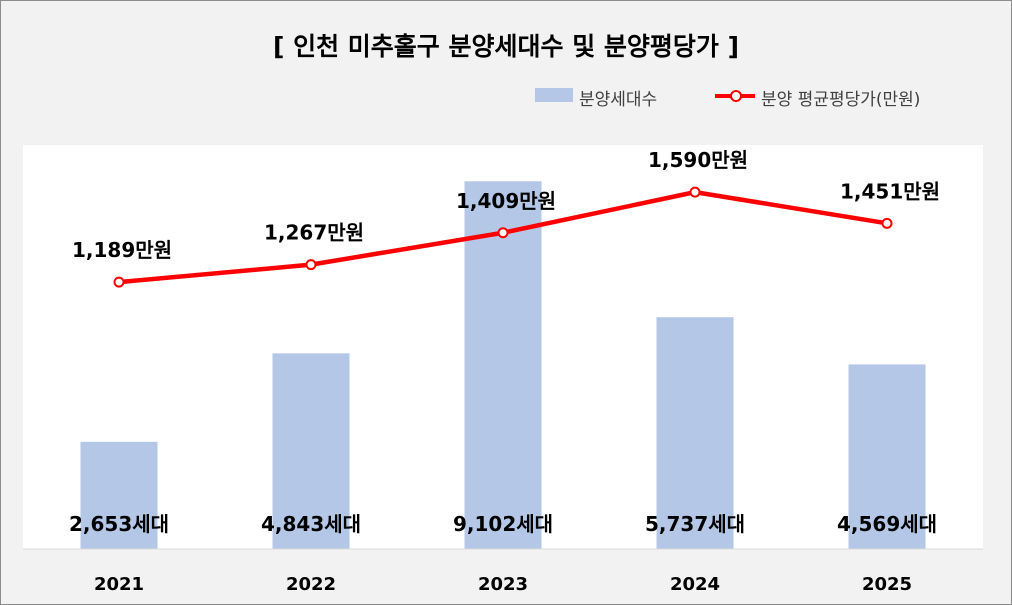 This screenshot has height=605, width=1012. Describe the element at coordinates (887, 223) in the screenshot. I see `price-marker-2025` at that location.